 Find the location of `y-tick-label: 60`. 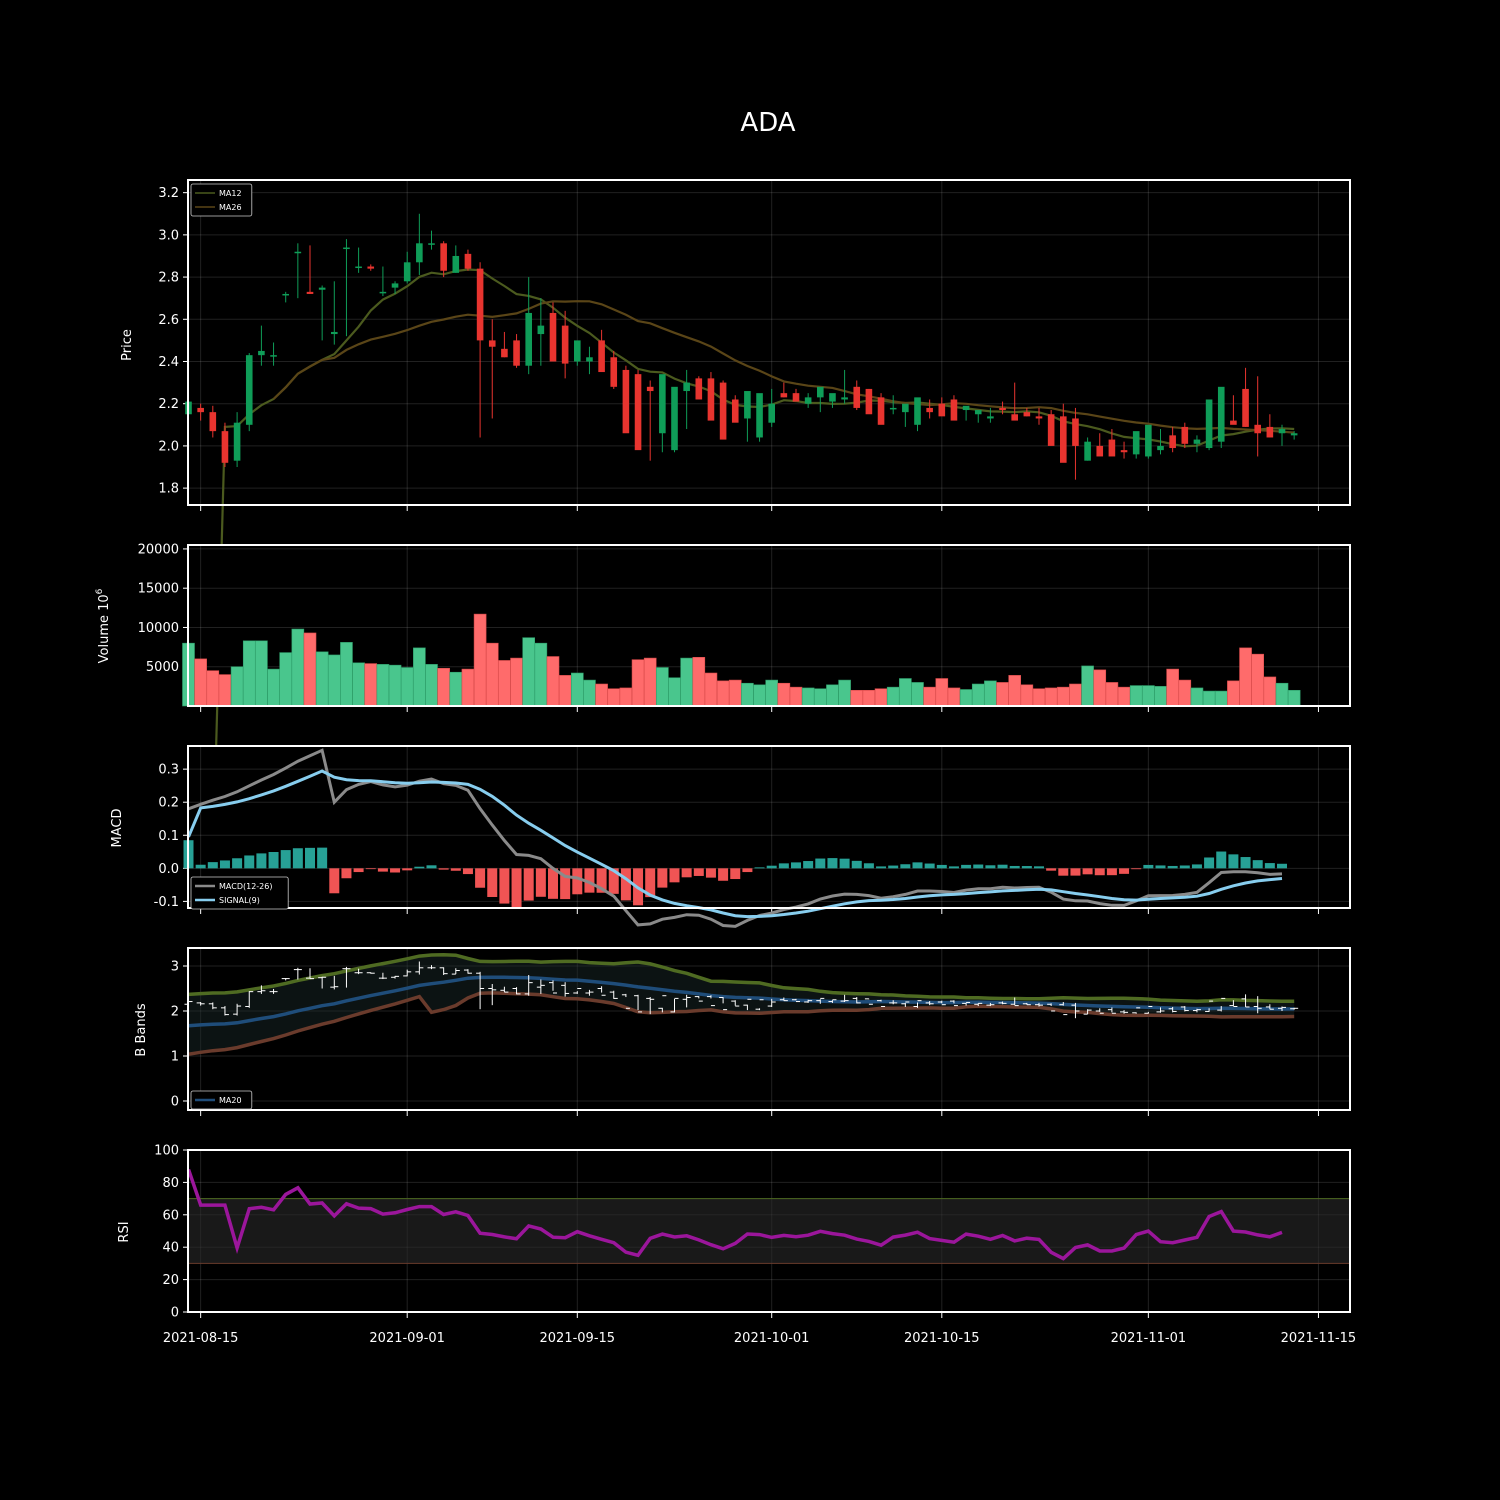

y-tick-label: 60 is located at coordinates (170, 1215).